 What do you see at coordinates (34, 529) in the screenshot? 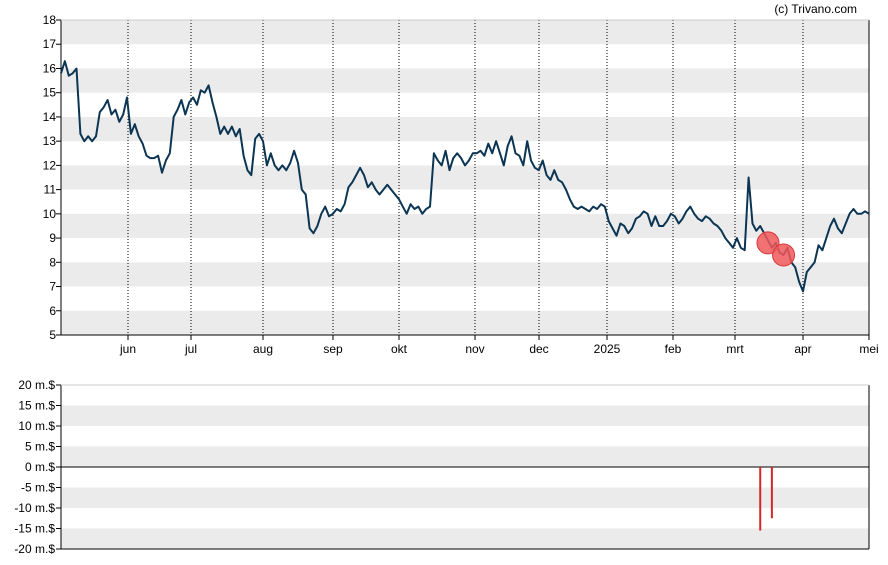
I see `volume-y-tick-label: -15 m.$` at bounding box center [34, 529].